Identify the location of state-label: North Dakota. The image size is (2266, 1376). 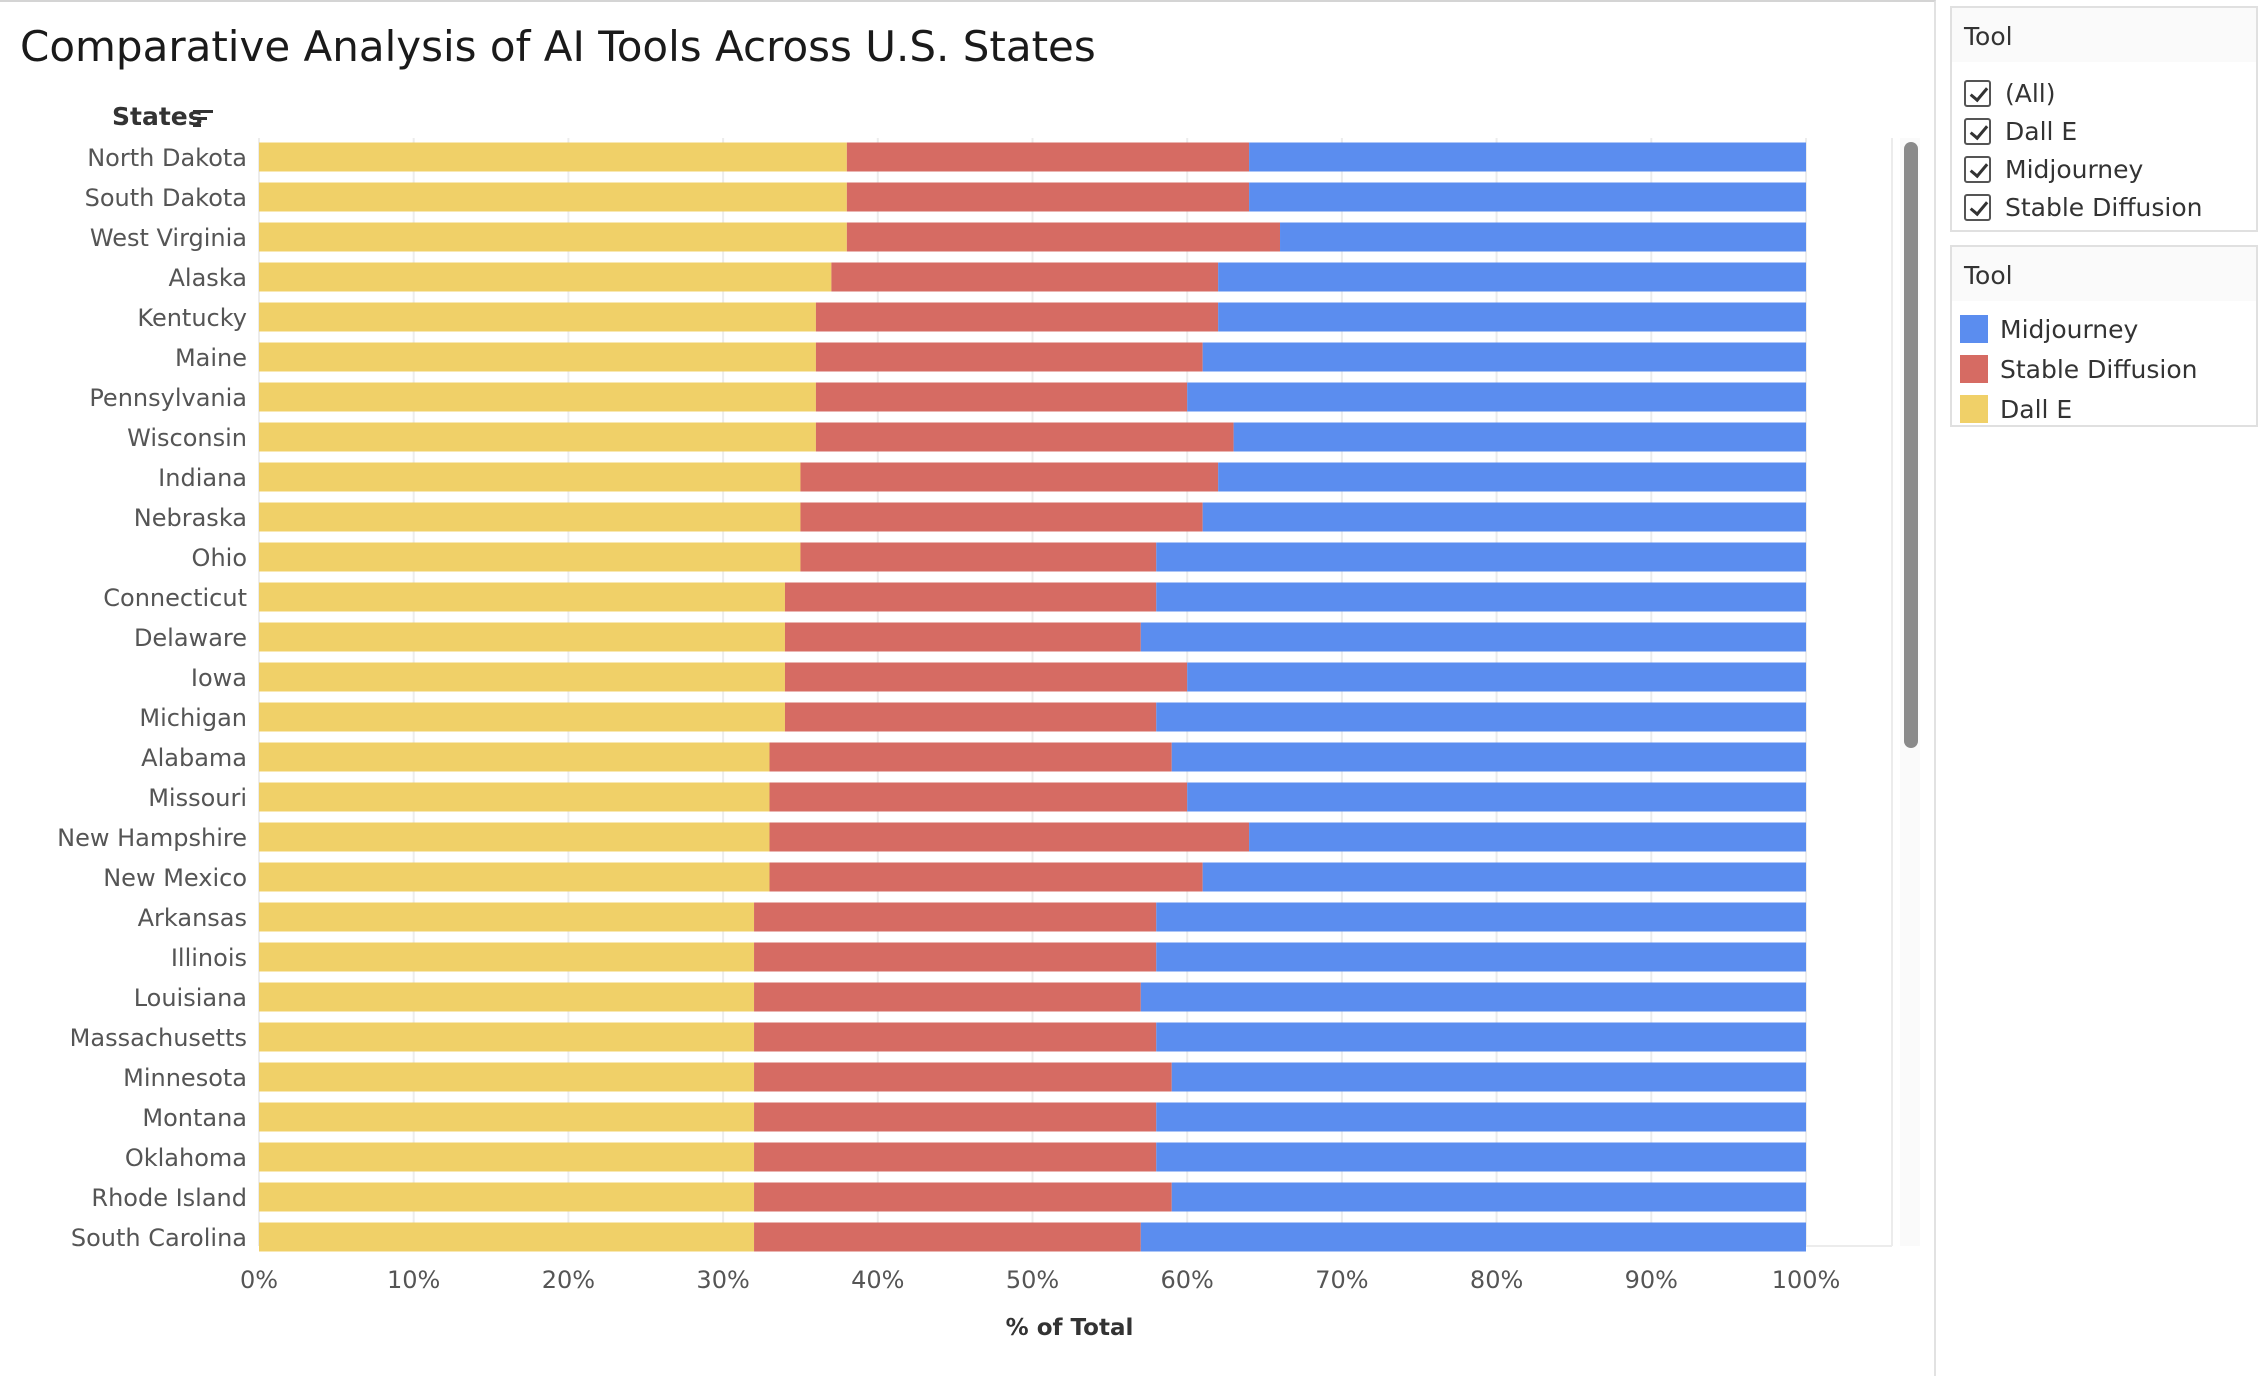
(167, 158).